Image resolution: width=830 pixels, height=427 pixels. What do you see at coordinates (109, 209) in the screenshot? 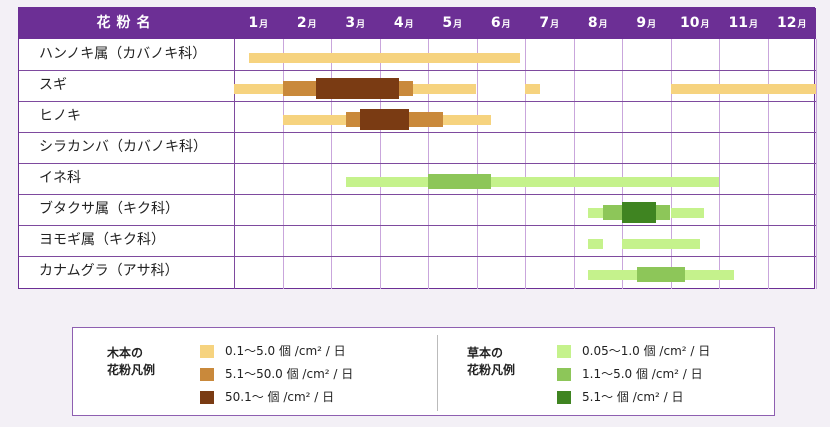
I see `pollen-row-label: ブタクサ属（キク科）` at bounding box center [109, 209].